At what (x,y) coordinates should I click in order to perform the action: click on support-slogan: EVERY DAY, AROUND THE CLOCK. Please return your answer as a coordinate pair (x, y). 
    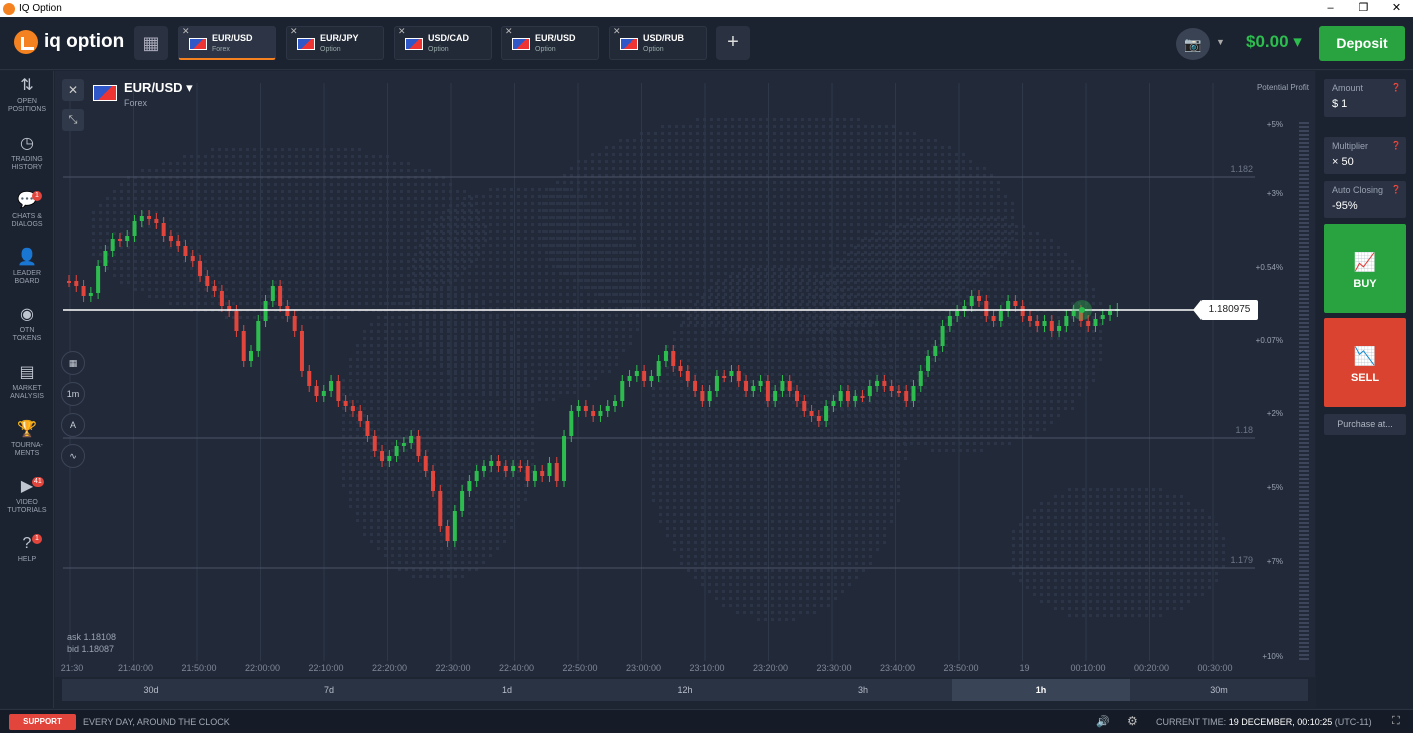
    Looking at the image, I should click on (156, 722).